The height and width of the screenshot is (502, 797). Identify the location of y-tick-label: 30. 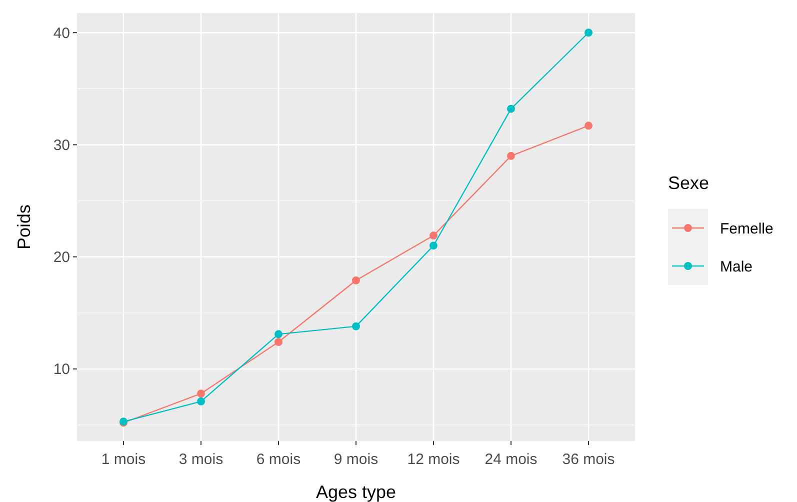
(61, 145).